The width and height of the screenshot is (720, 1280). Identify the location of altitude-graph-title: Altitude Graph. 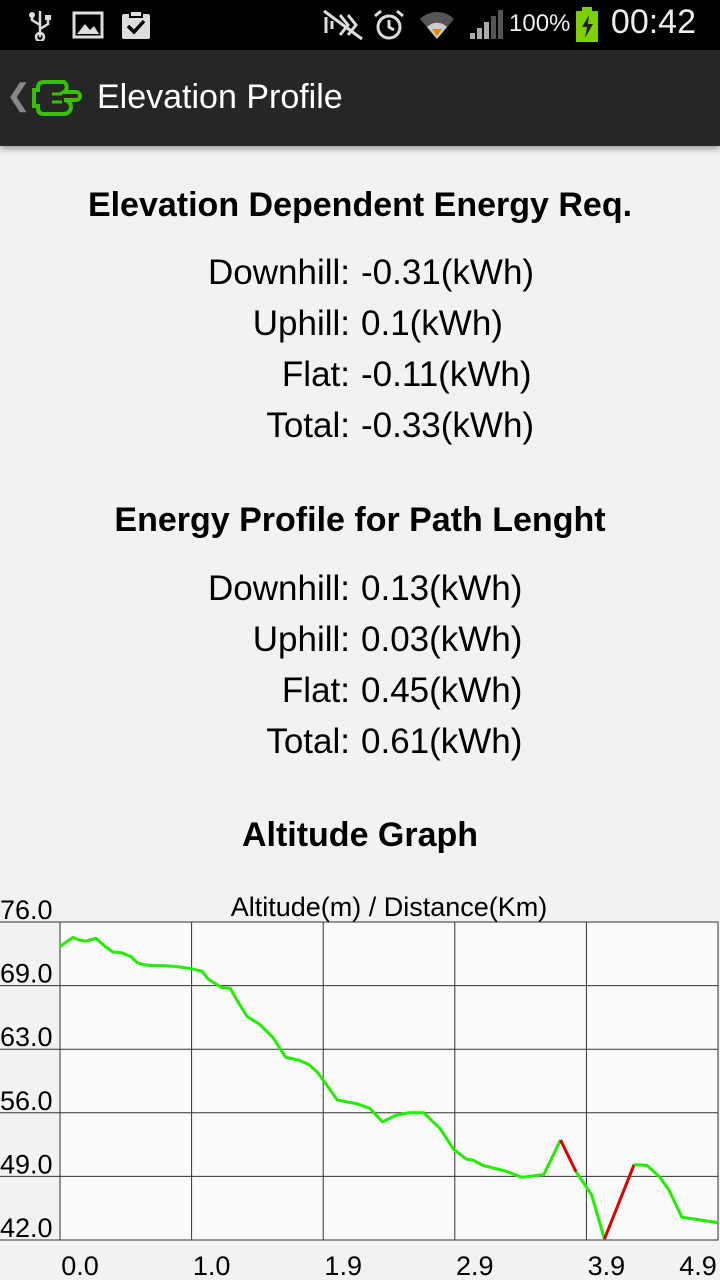
(360, 835).